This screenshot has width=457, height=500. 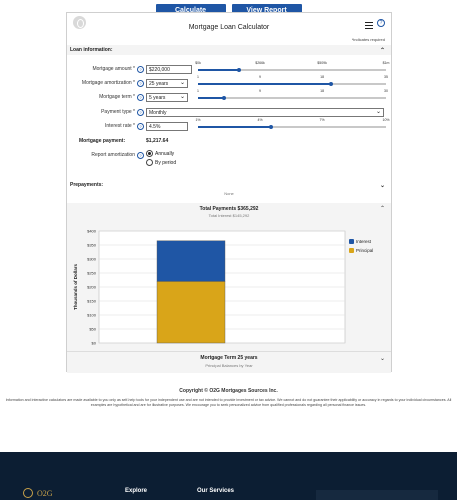 I want to click on amount-label: Mortgage amount *, so click(x=113, y=69).